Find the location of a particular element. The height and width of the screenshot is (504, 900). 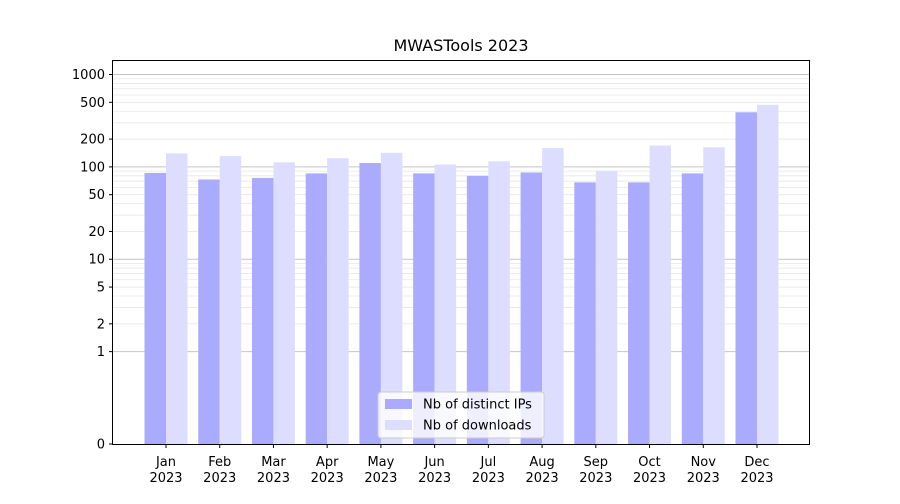

x-tick-label-month: Oct is located at coordinates (649, 462).